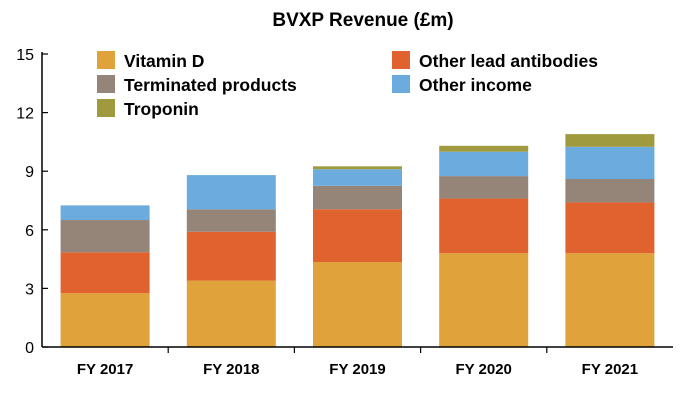 This screenshot has height=405, width=700. Describe the element at coordinates (483, 369) in the screenshot. I see `x-tick-label: FY 2020` at that location.